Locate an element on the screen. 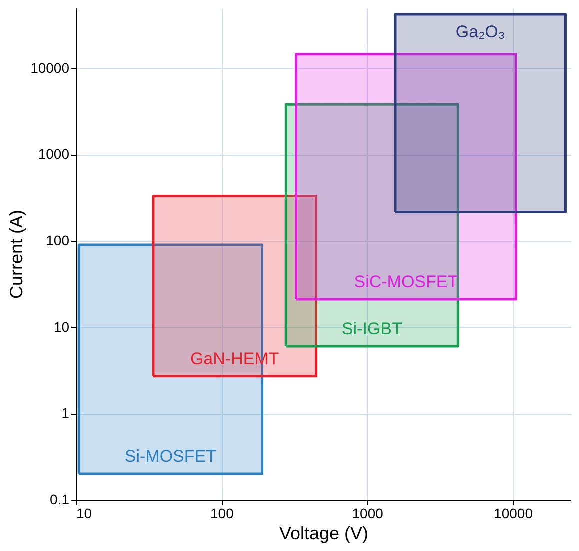  y-tick-label: 0.1 is located at coordinates (60, 500).